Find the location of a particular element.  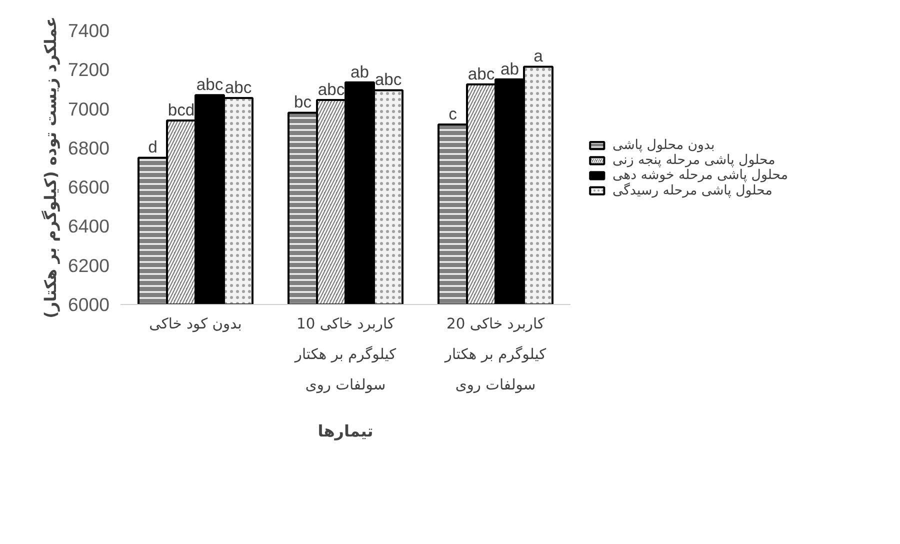

y-tick-label: 6800 is located at coordinates (89, 147).